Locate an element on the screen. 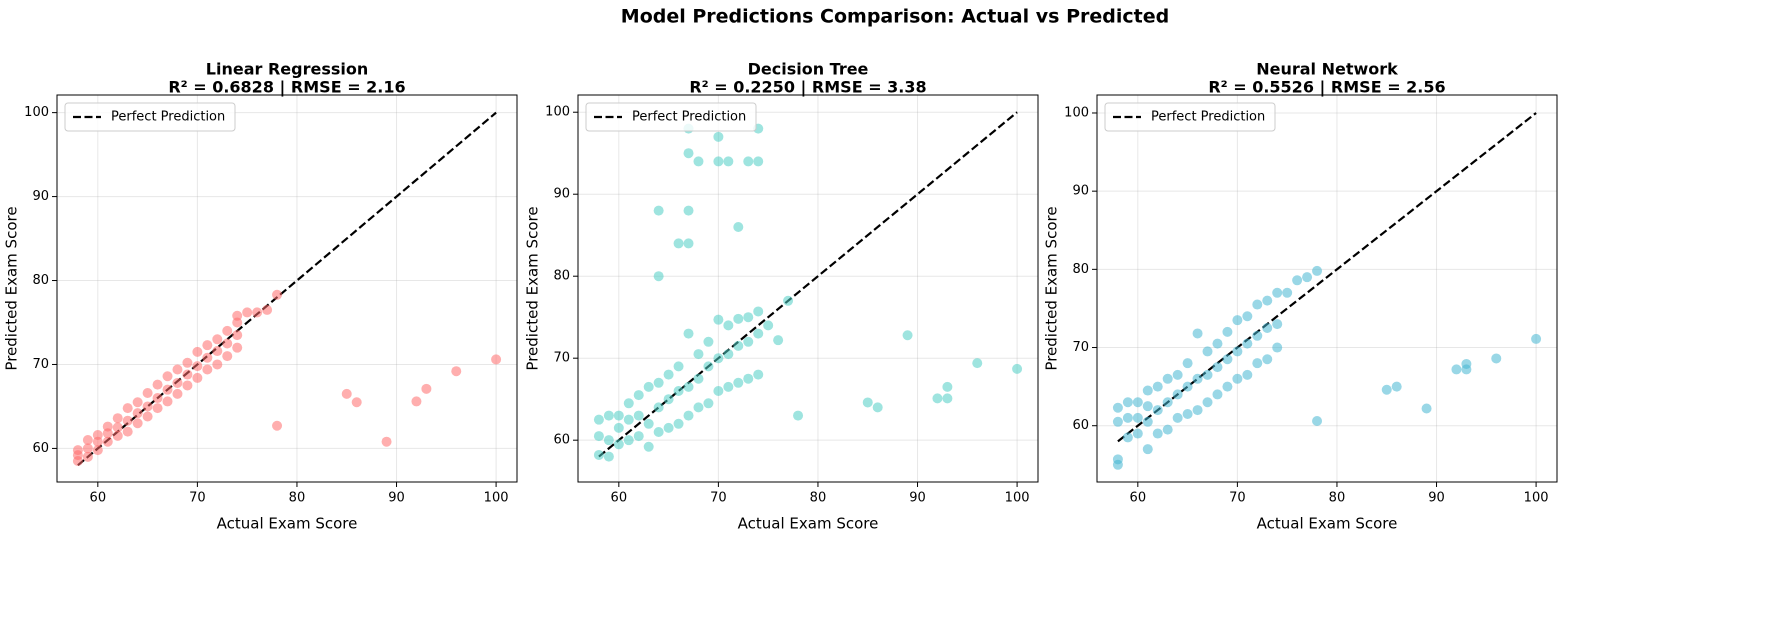 This screenshot has height=617, width=1790. subplot-subtitle: R² = 0.5526 | RMSE = 2.56 is located at coordinates (1326, 88).